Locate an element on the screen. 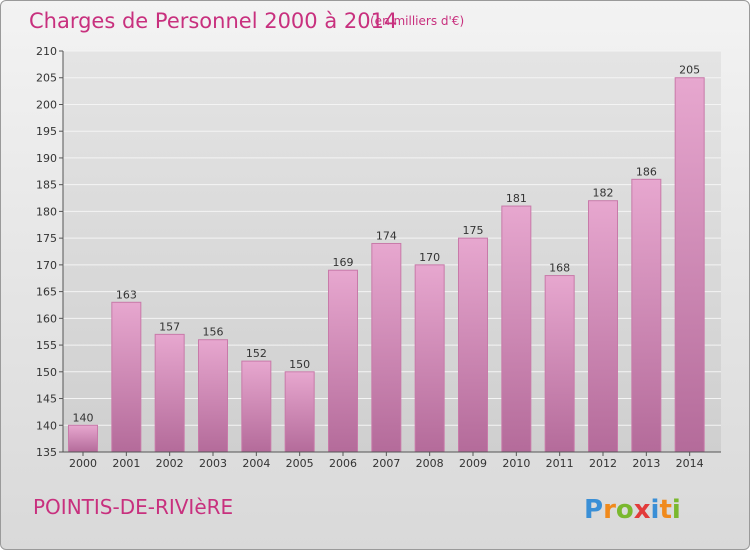  logo-letter: x is located at coordinates (642, 510).